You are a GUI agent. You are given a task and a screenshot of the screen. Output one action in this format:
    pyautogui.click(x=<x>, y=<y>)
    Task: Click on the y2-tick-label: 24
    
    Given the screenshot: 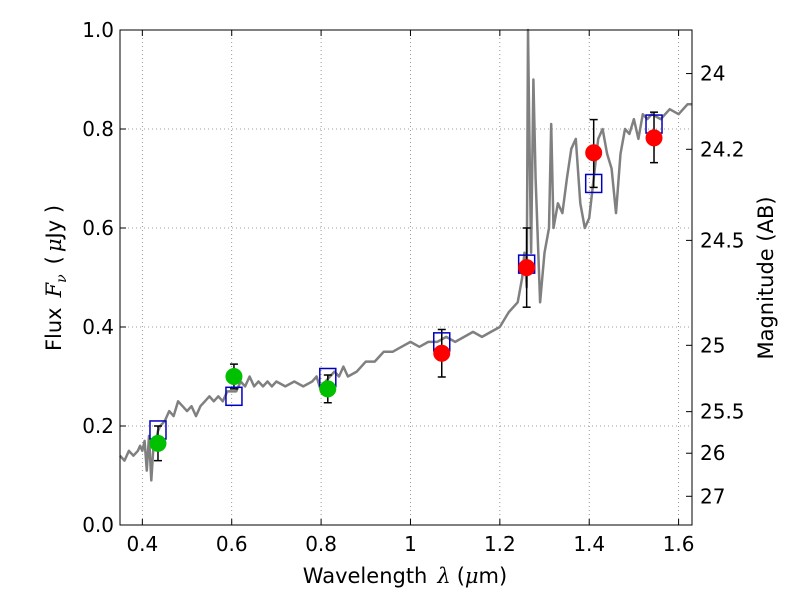 What is the action you would take?
    pyautogui.click(x=712, y=74)
    